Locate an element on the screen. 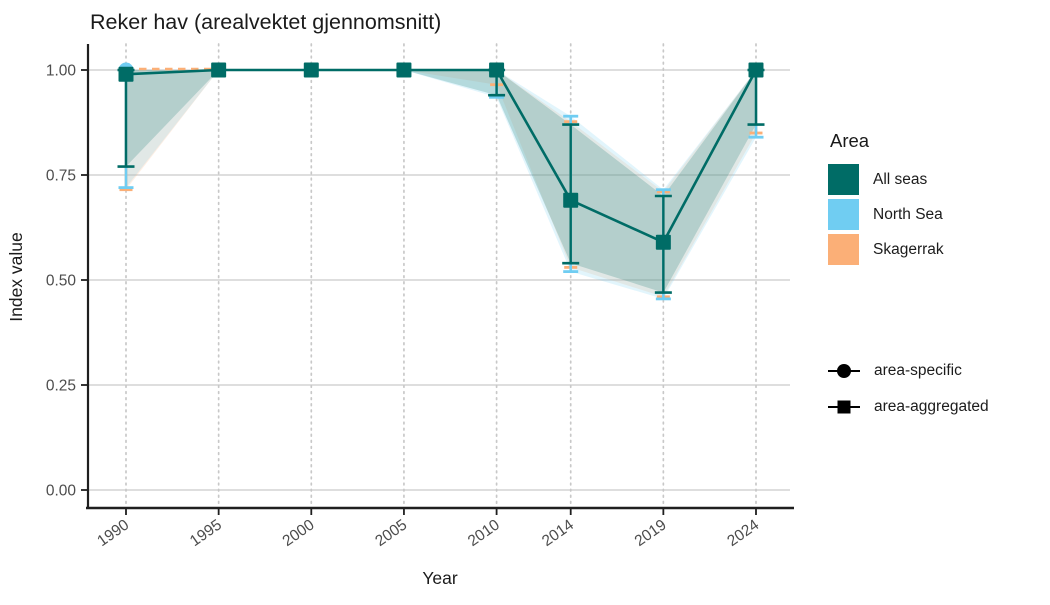  x-tick-labels: 1990 1995 2000 2005 2010 2014 2019 2024 is located at coordinates (428, 533).